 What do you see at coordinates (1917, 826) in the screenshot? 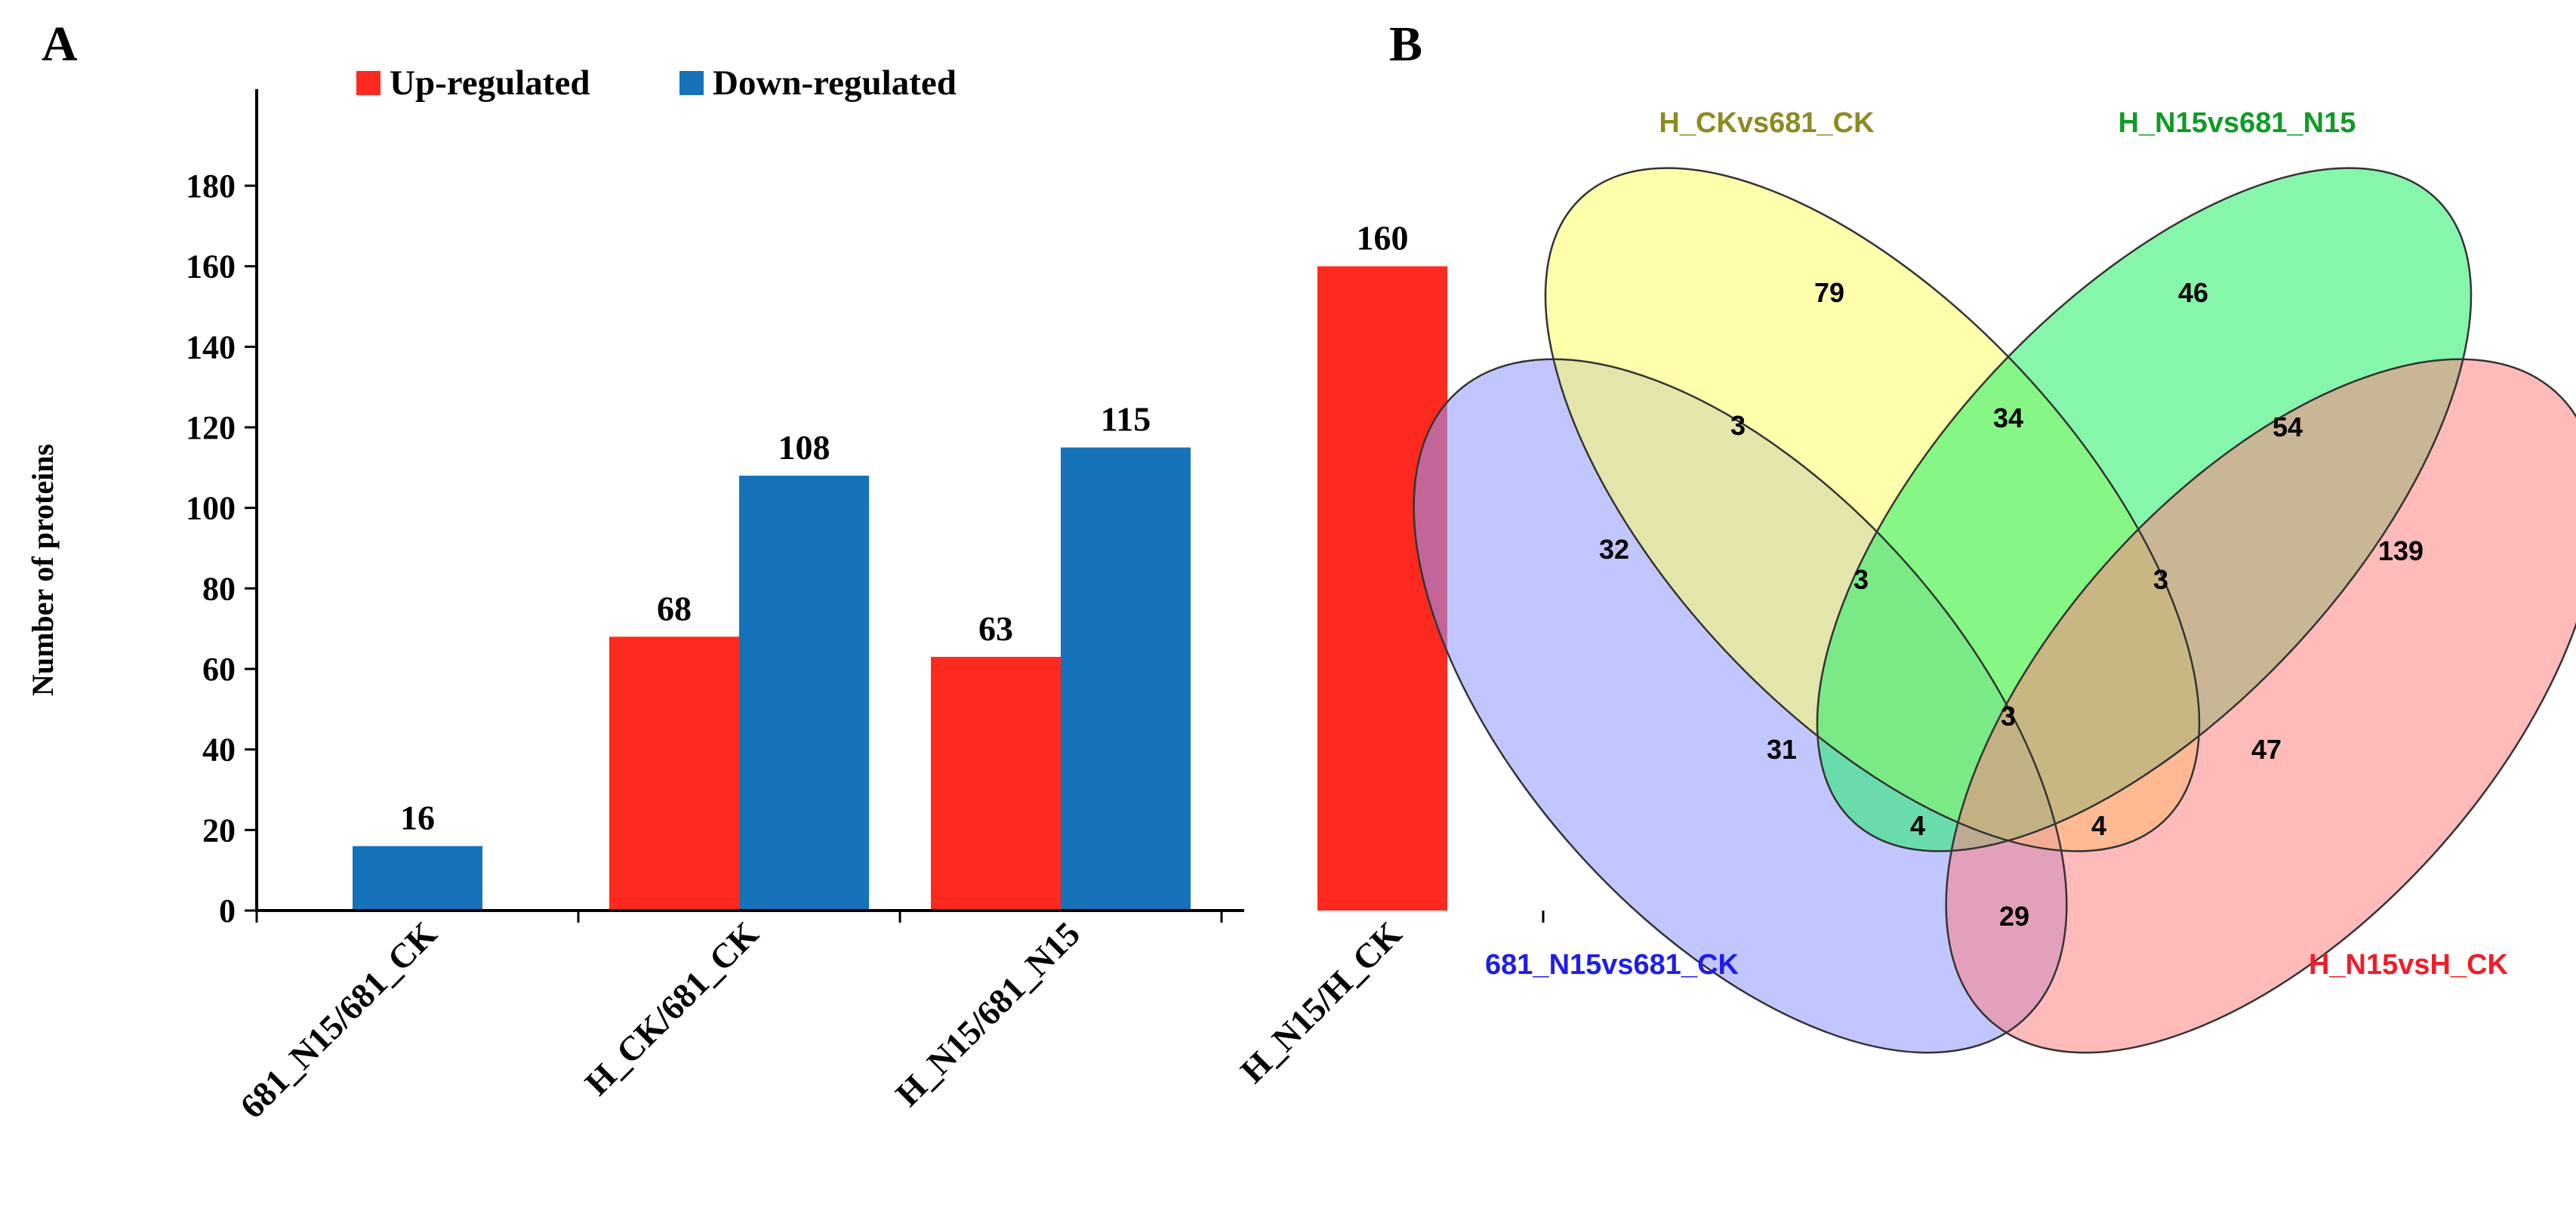
I see `venn-count-681-n15vs681-ck-and-h-n15vs681-n15-and-h-n15vsh-ck: 4` at bounding box center [1917, 826].